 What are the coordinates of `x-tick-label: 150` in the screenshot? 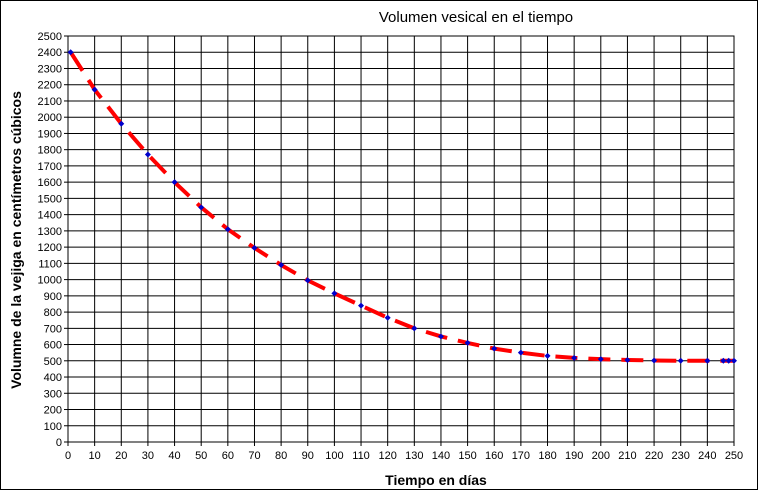 It's located at (467, 456).